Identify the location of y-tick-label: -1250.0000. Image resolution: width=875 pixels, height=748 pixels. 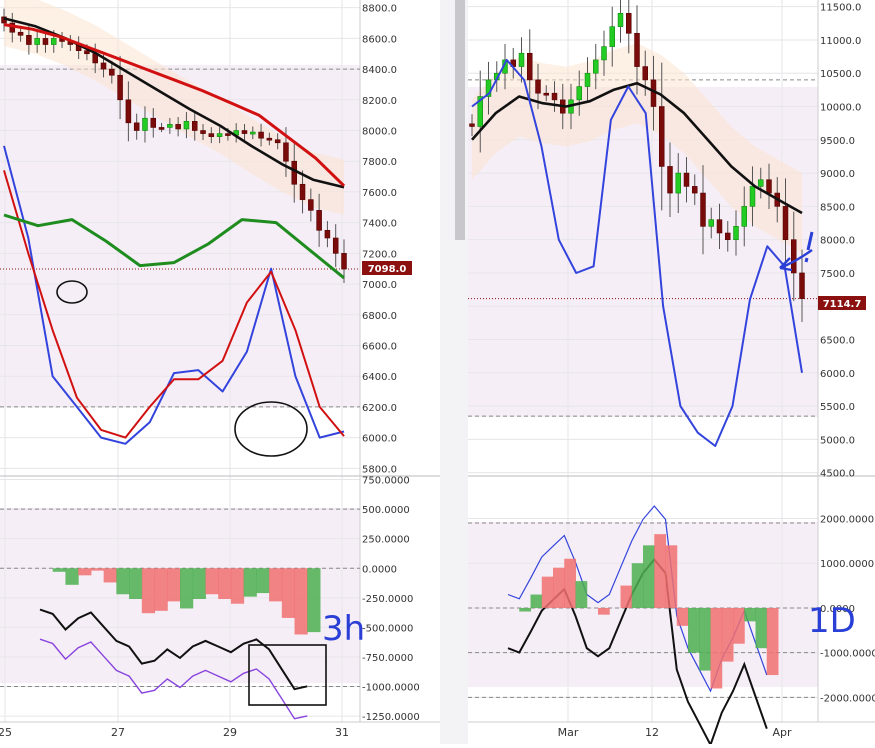
(391, 717).